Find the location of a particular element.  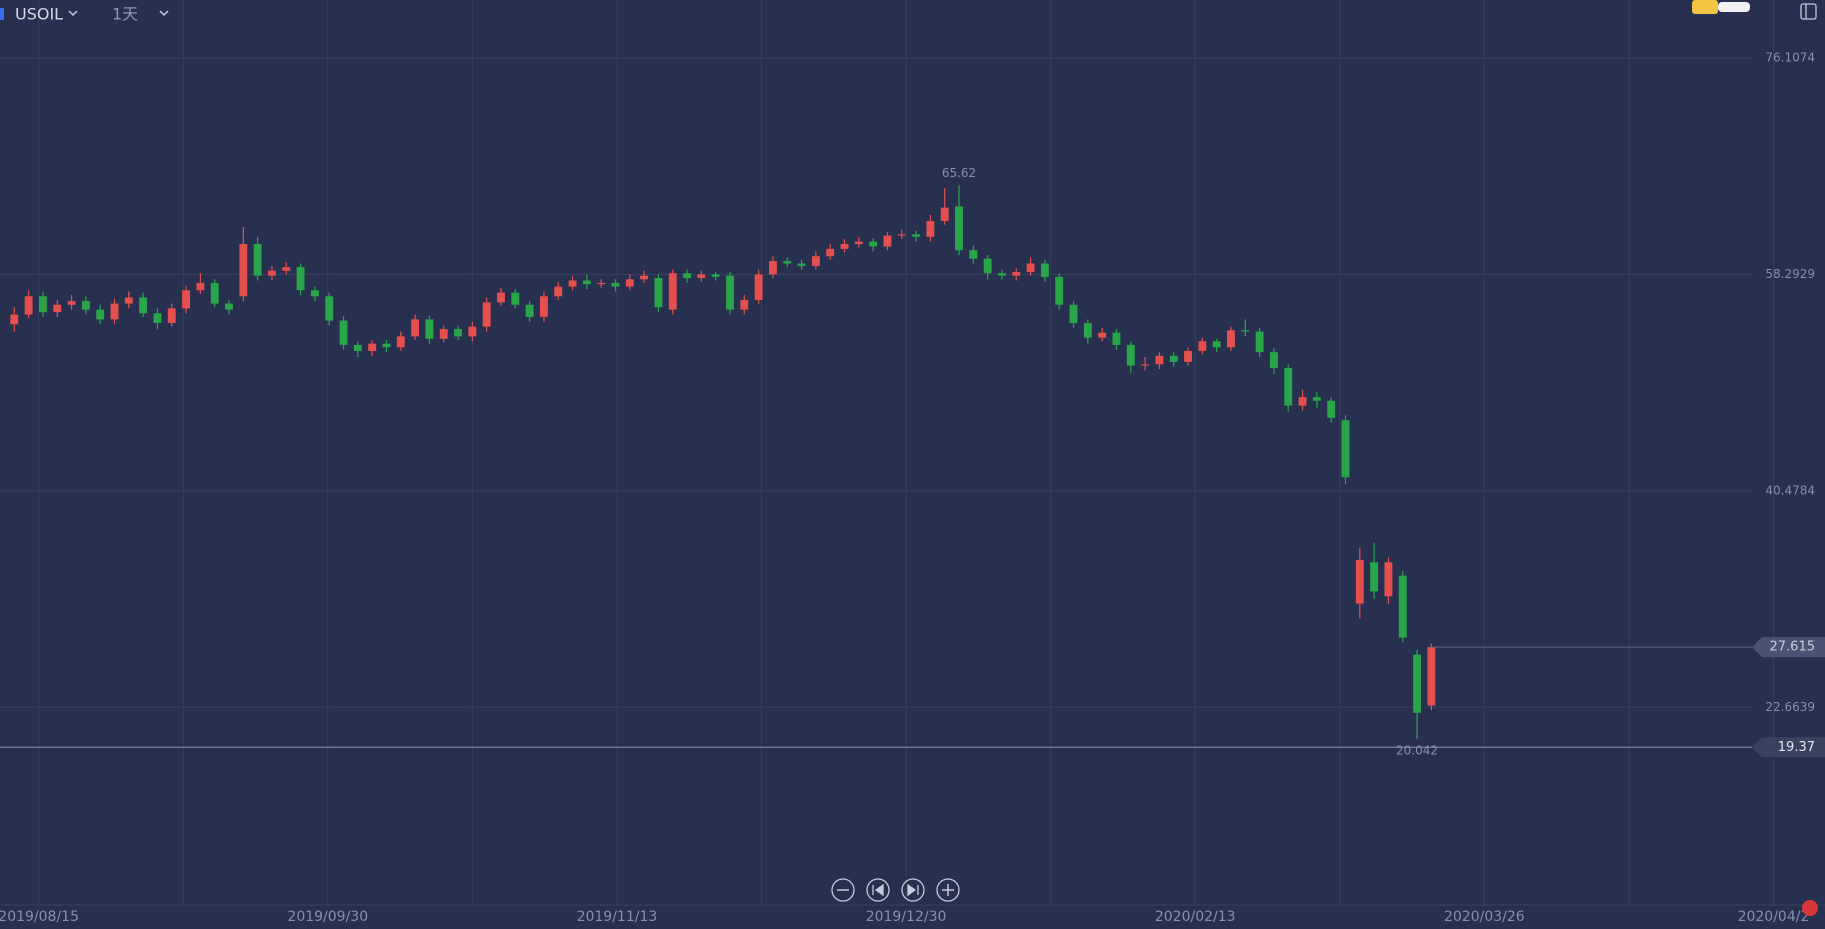

current-price-label: 19.37 is located at coordinates (1796, 747).